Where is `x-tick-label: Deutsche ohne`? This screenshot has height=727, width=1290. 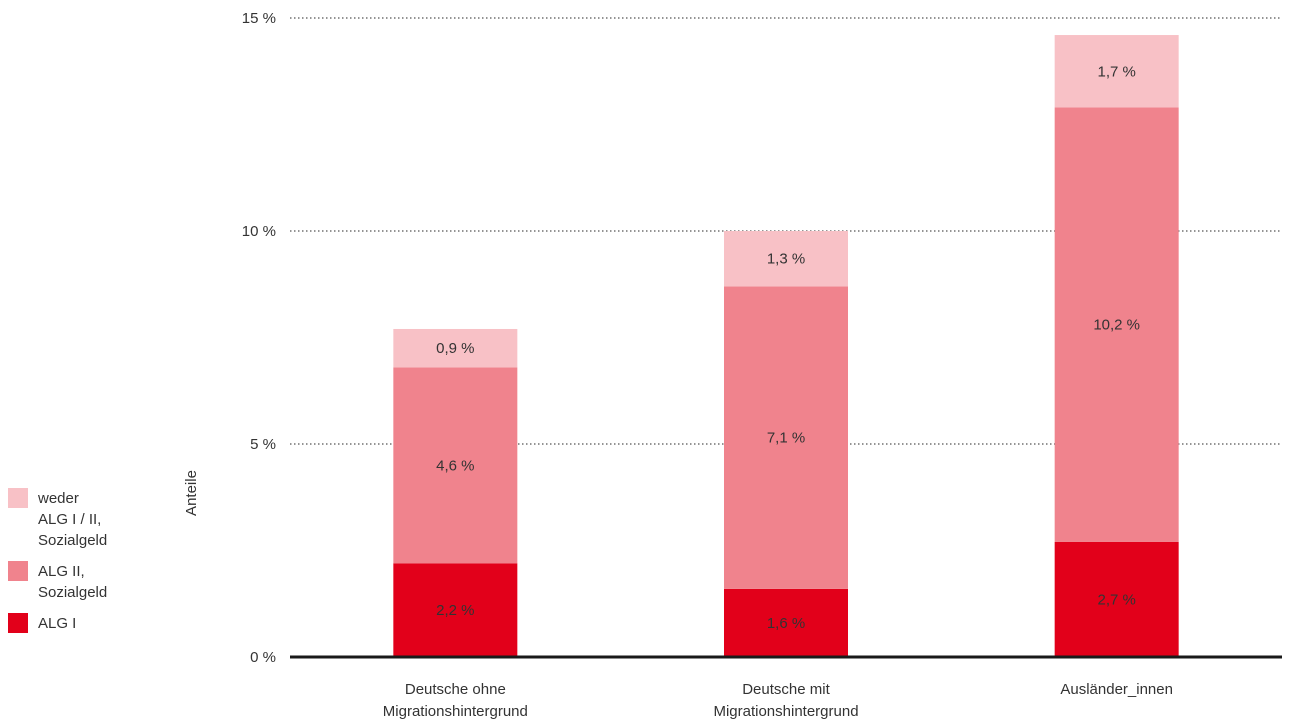 x-tick-label: Deutsche ohne is located at coordinates (455, 689).